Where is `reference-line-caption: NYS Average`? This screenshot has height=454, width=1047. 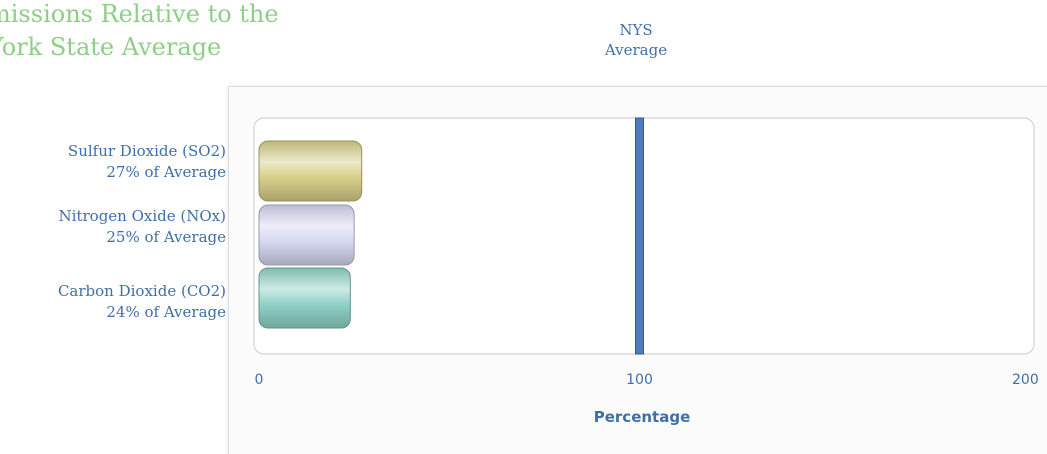 reference-line-caption: NYS Average is located at coordinates (636, 40).